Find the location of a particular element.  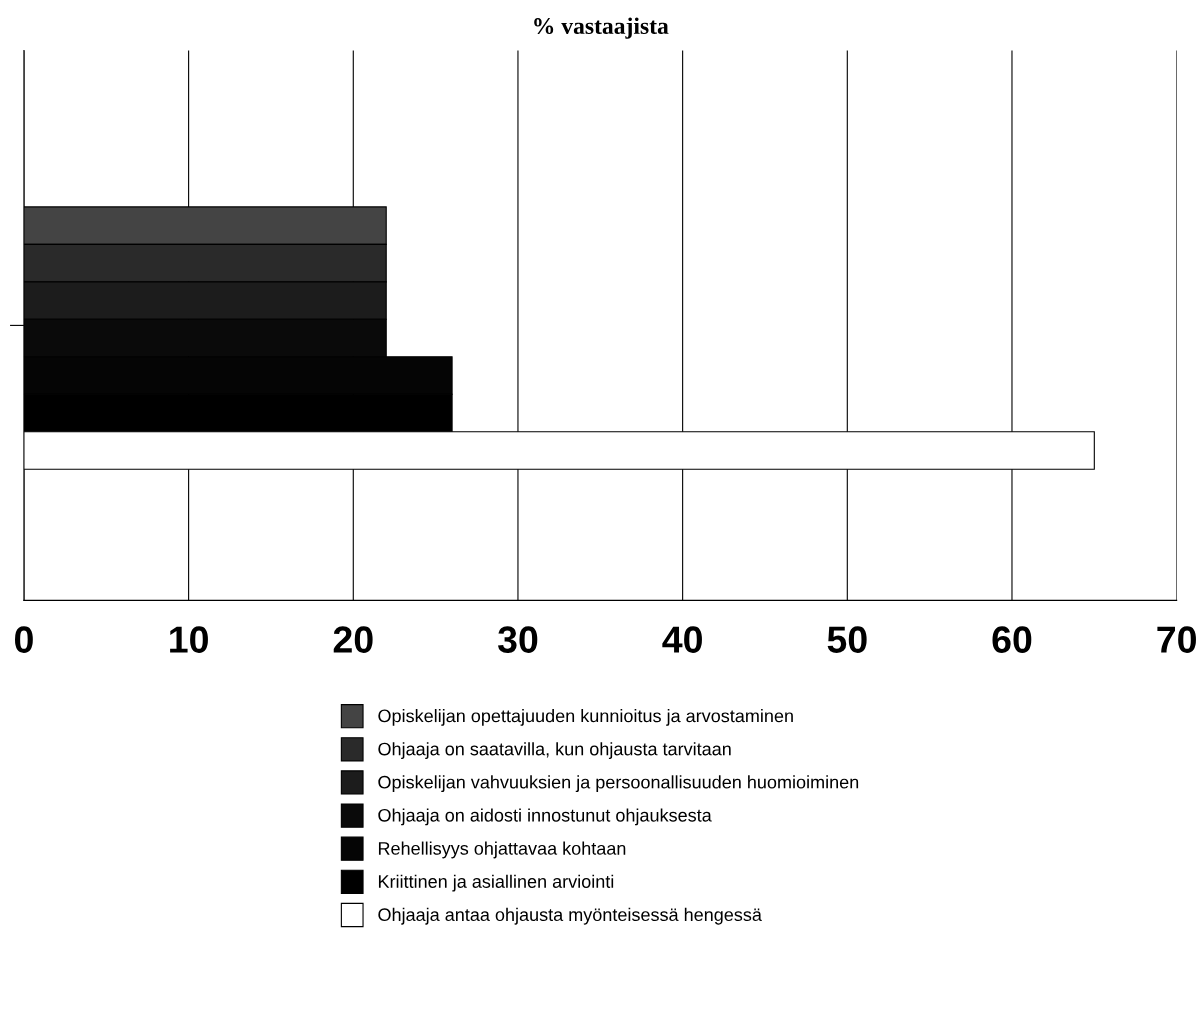

legend-label: Ohjaaja antaa ohjausta myönteisessä hengessä is located at coordinates (570, 916).